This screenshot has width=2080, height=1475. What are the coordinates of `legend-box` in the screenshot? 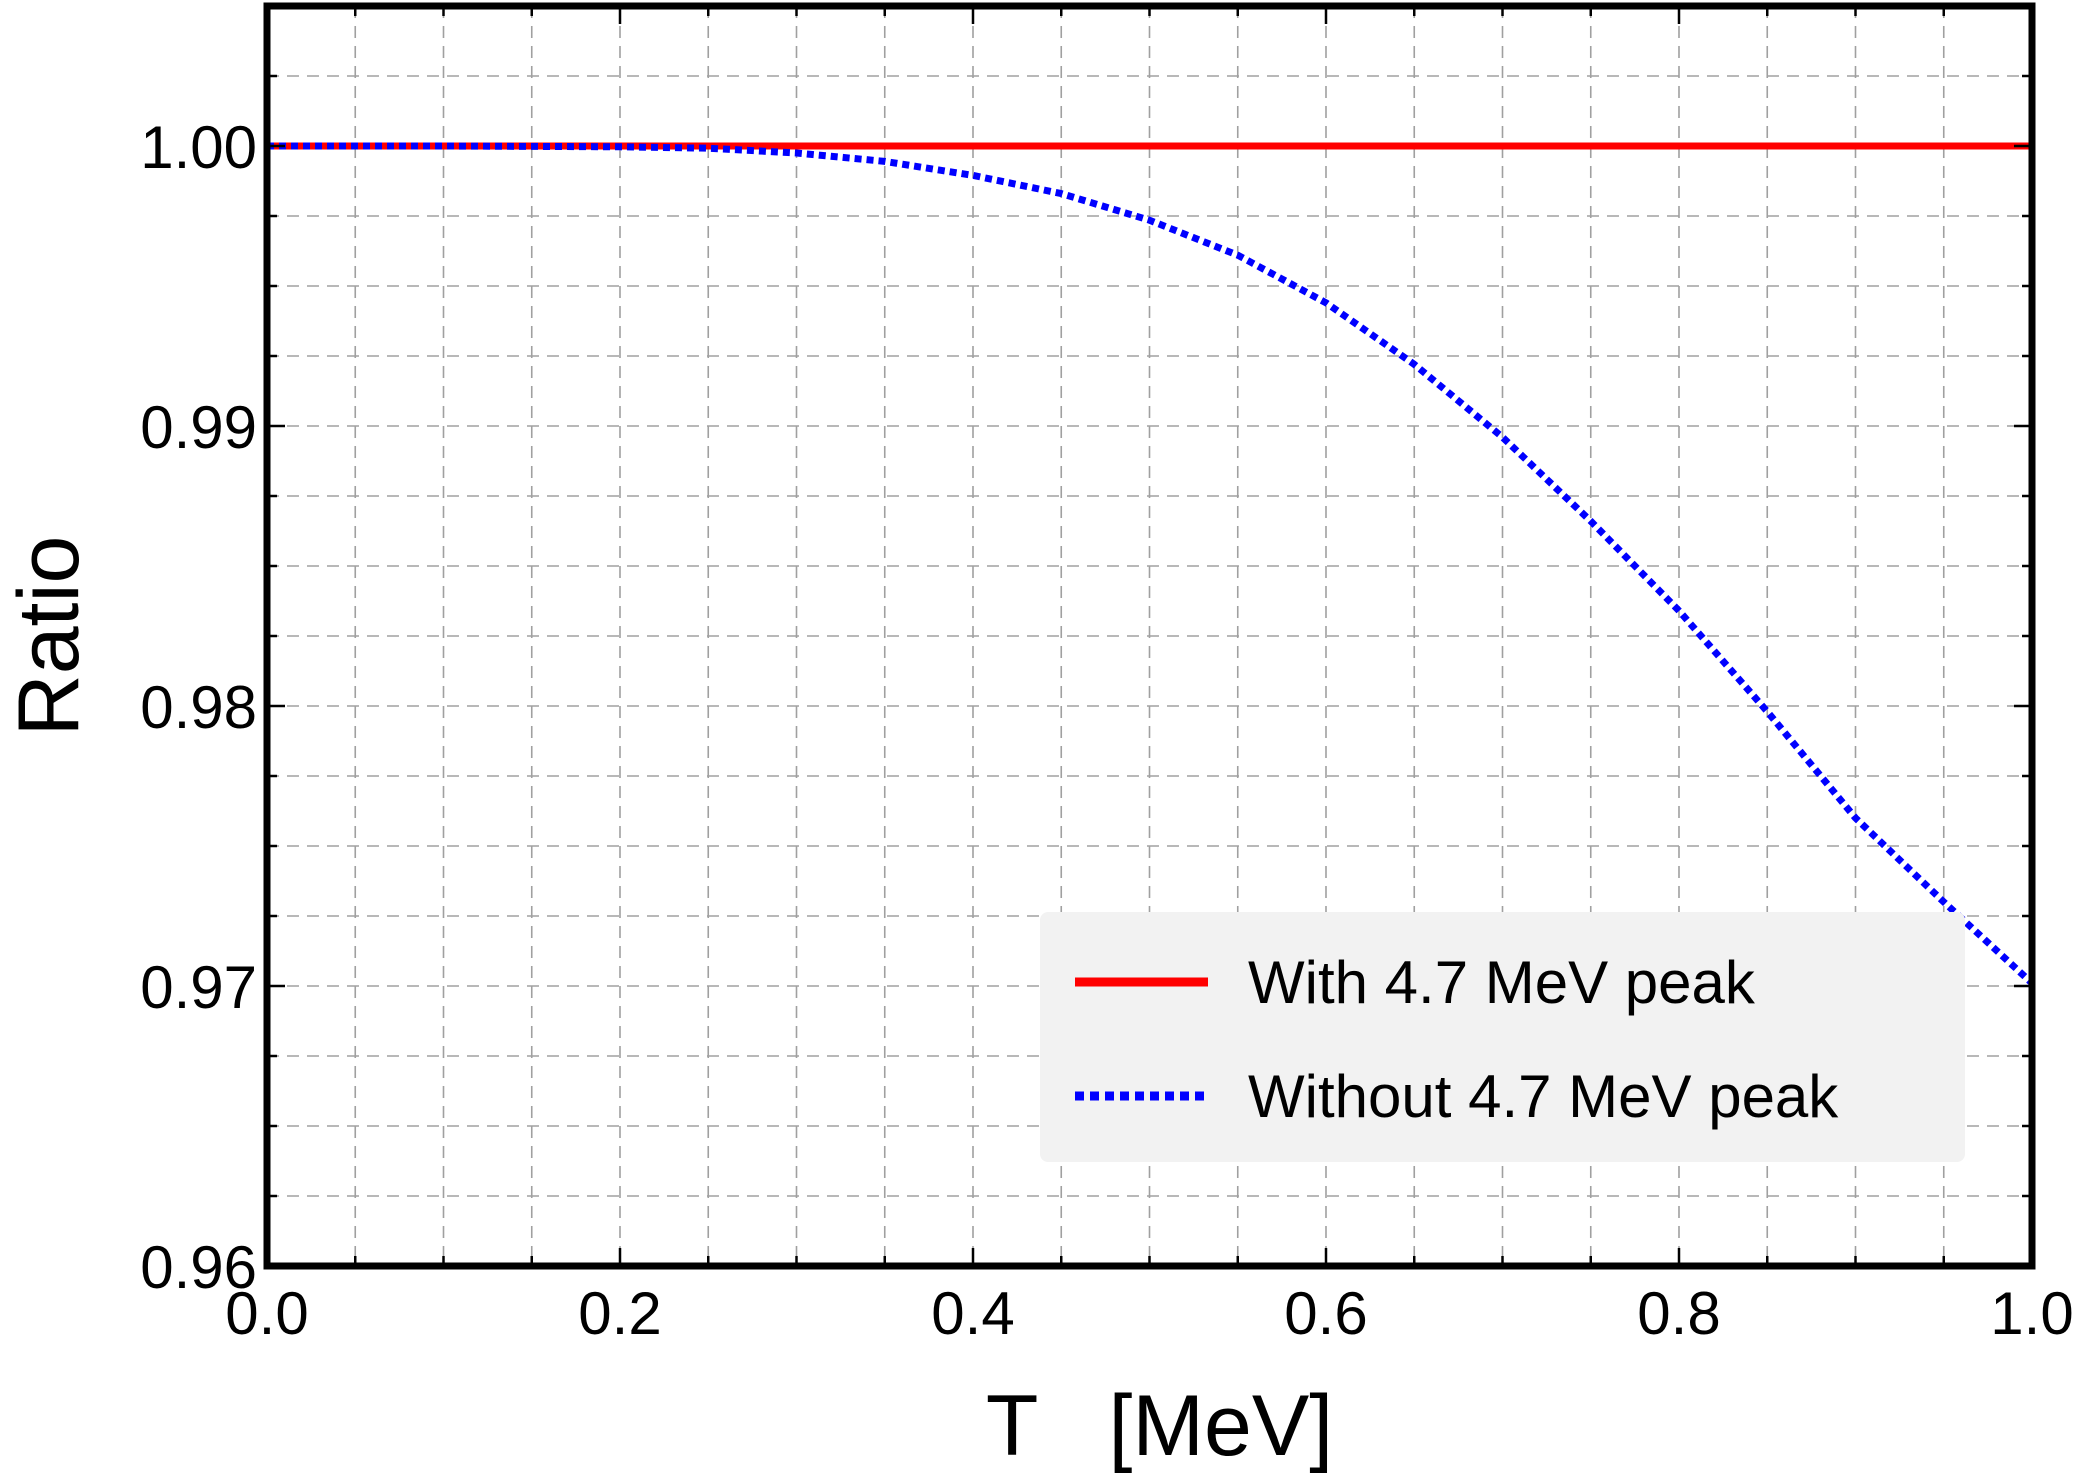 It's located at (1502, 1037).